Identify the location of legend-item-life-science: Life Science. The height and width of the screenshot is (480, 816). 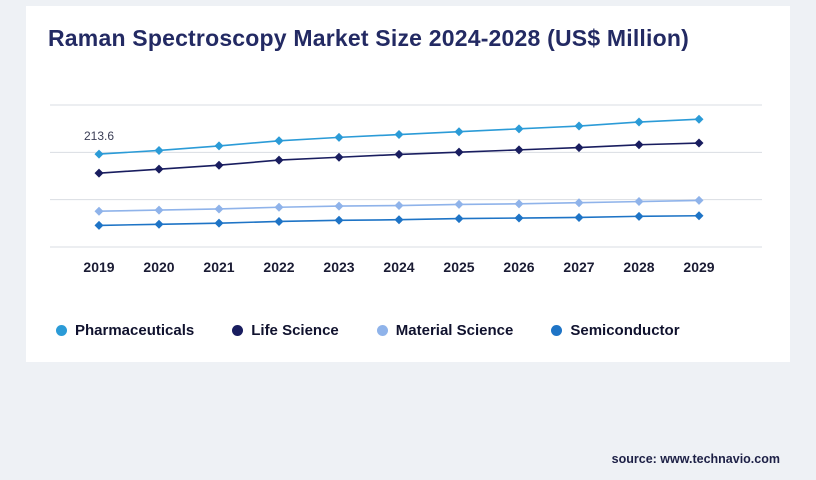
(285, 330).